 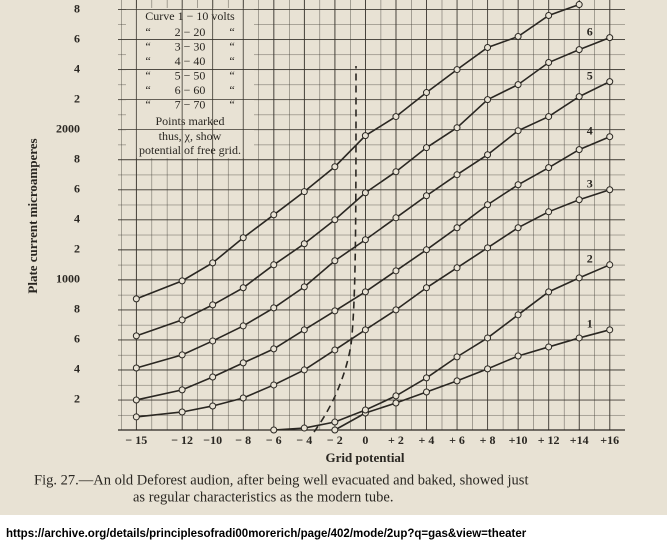 What do you see at coordinates (190, 150) in the screenshot?
I see `note-line: potential of free grid.` at bounding box center [190, 150].